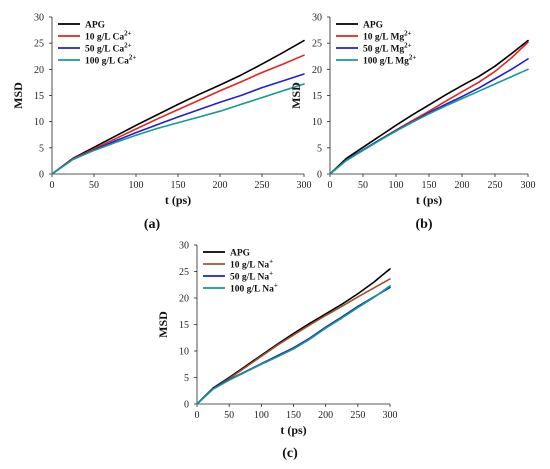 The width and height of the screenshot is (550, 469). What do you see at coordinates (254, 288) in the screenshot?
I see `legend-entry: 100 g/L Na+` at bounding box center [254, 288].